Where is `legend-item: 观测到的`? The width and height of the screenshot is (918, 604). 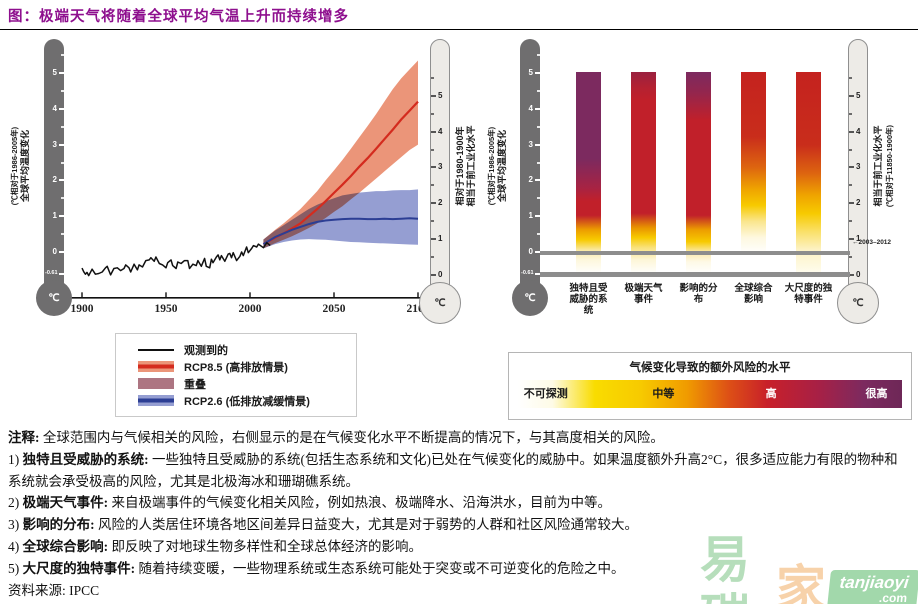 legend-item: 观测到的 is located at coordinates (247, 349).